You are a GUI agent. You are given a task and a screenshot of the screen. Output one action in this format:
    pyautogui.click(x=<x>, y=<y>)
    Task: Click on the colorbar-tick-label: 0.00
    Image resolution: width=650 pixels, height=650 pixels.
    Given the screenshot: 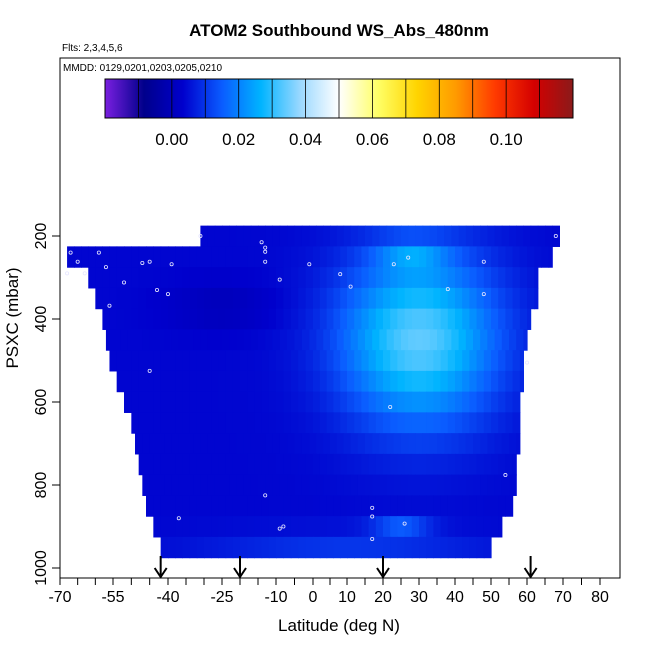 What is the action you would take?
    pyautogui.click(x=171, y=139)
    